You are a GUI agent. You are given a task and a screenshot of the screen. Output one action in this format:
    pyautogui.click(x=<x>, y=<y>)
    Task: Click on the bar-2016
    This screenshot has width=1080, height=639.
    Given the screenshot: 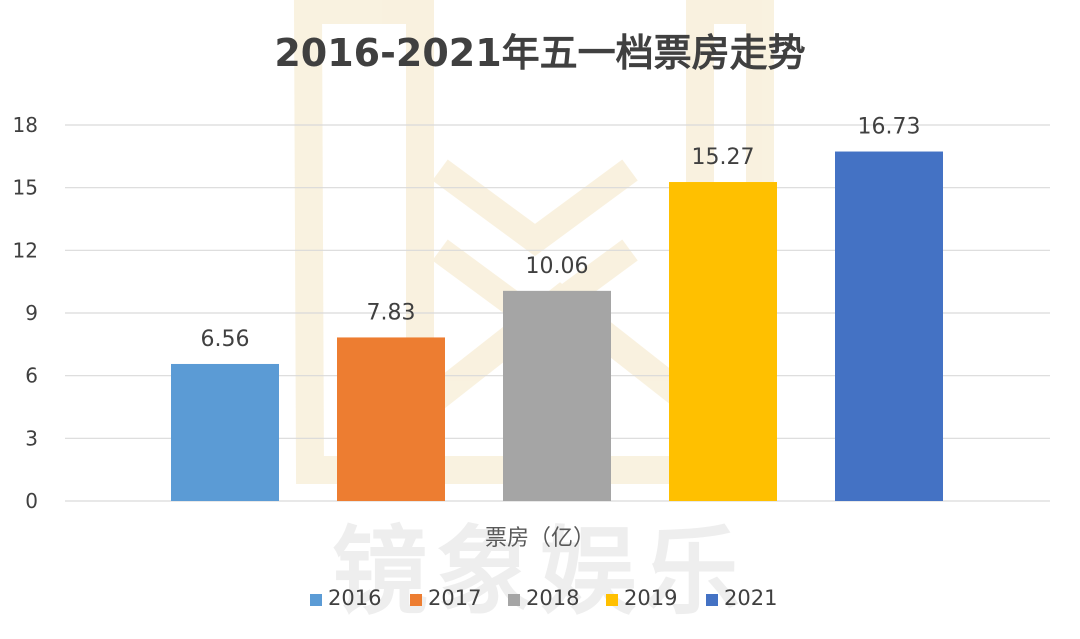 What is the action you would take?
    pyautogui.click(x=225, y=432)
    